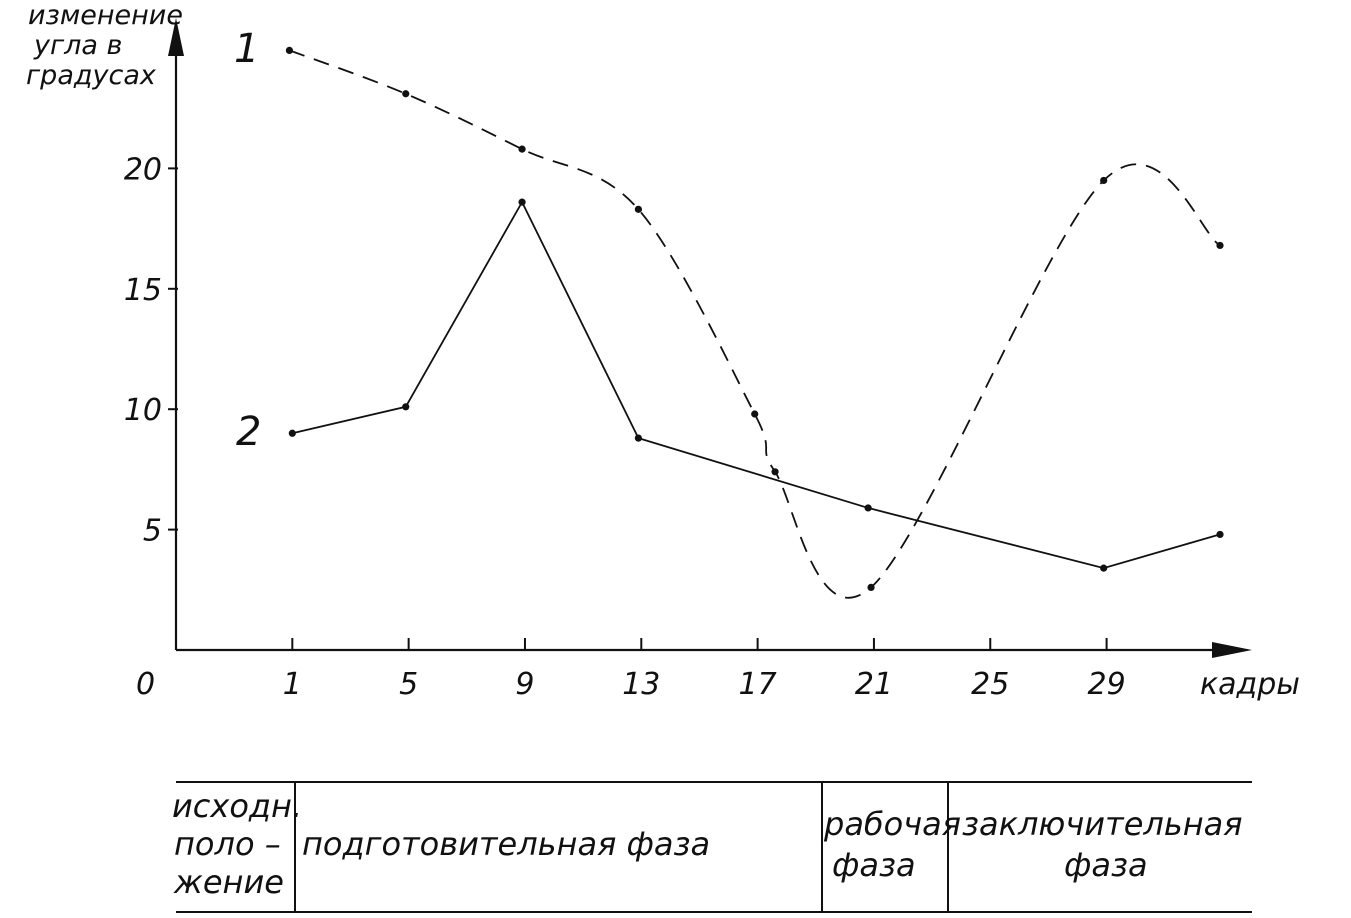 The width and height of the screenshot is (1351, 918). What do you see at coordinates (292, 684) in the screenshot?
I see `x-tick-label-1: 1` at bounding box center [292, 684].